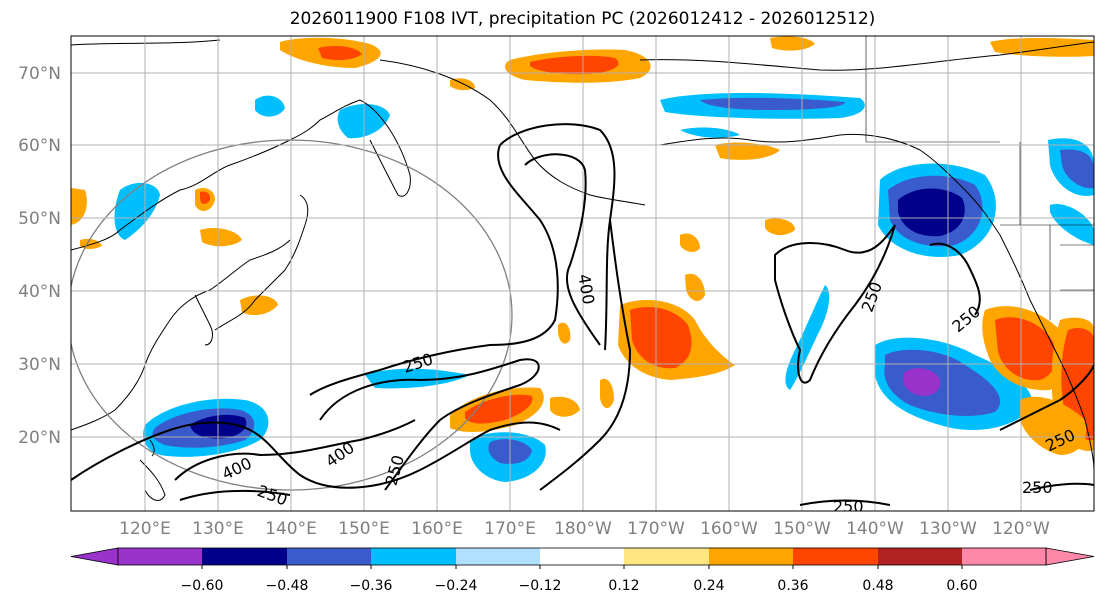 The height and width of the screenshot is (604, 1105). Describe the element at coordinates (291, 529) in the screenshot. I see `longitude-label: 140°E` at that location.